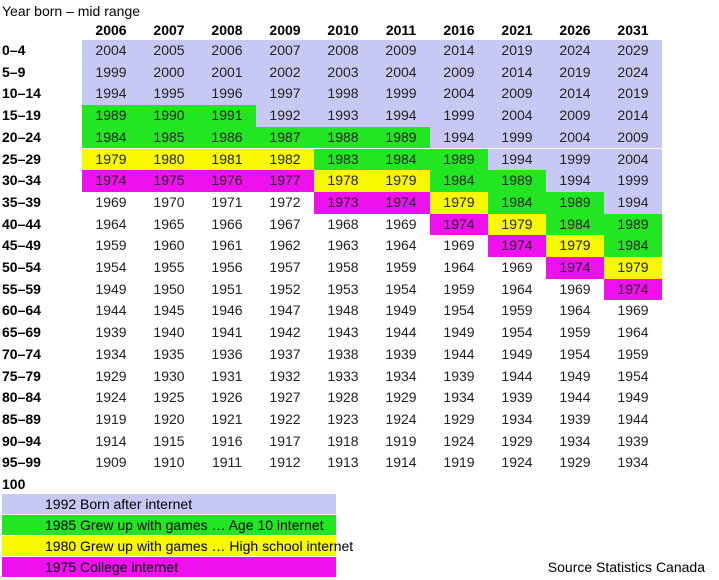 The width and height of the screenshot is (719, 580). What do you see at coordinates (112, 567) in the screenshot?
I see `legend-label: 1975 College internet` at bounding box center [112, 567].